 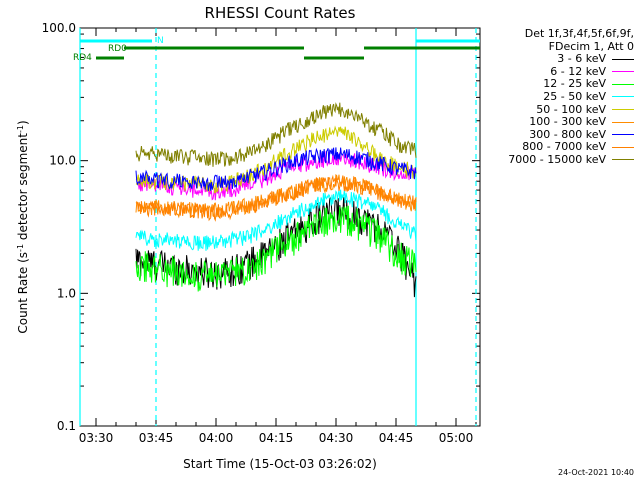 I want to click on y-axis-label-main: Count Rate (s, so click(x=23, y=293).